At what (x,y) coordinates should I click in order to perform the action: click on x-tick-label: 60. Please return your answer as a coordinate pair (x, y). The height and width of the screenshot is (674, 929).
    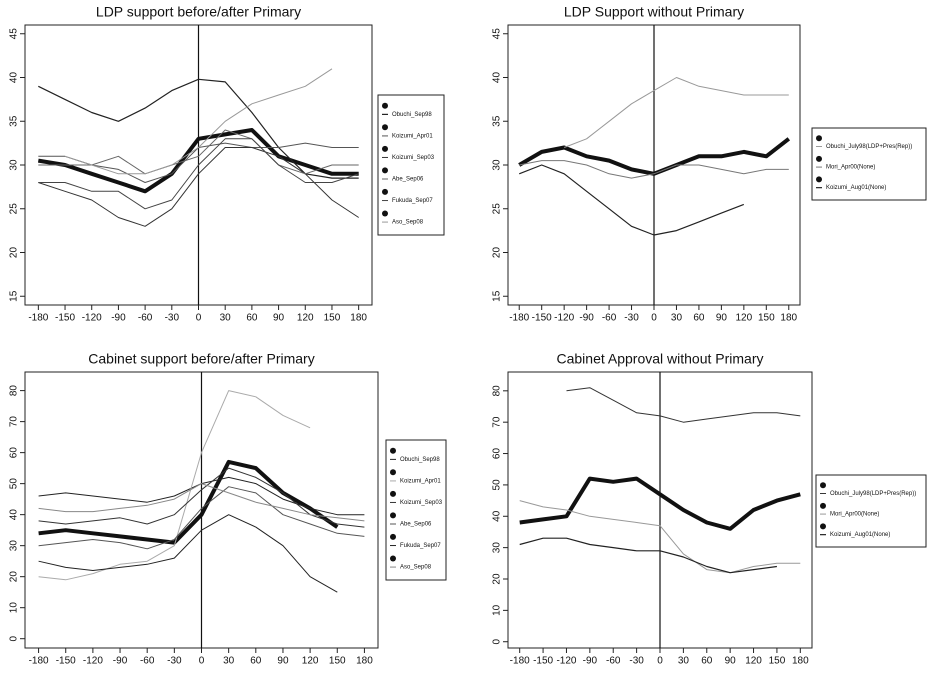
    Looking at the image, I should click on (256, 661).